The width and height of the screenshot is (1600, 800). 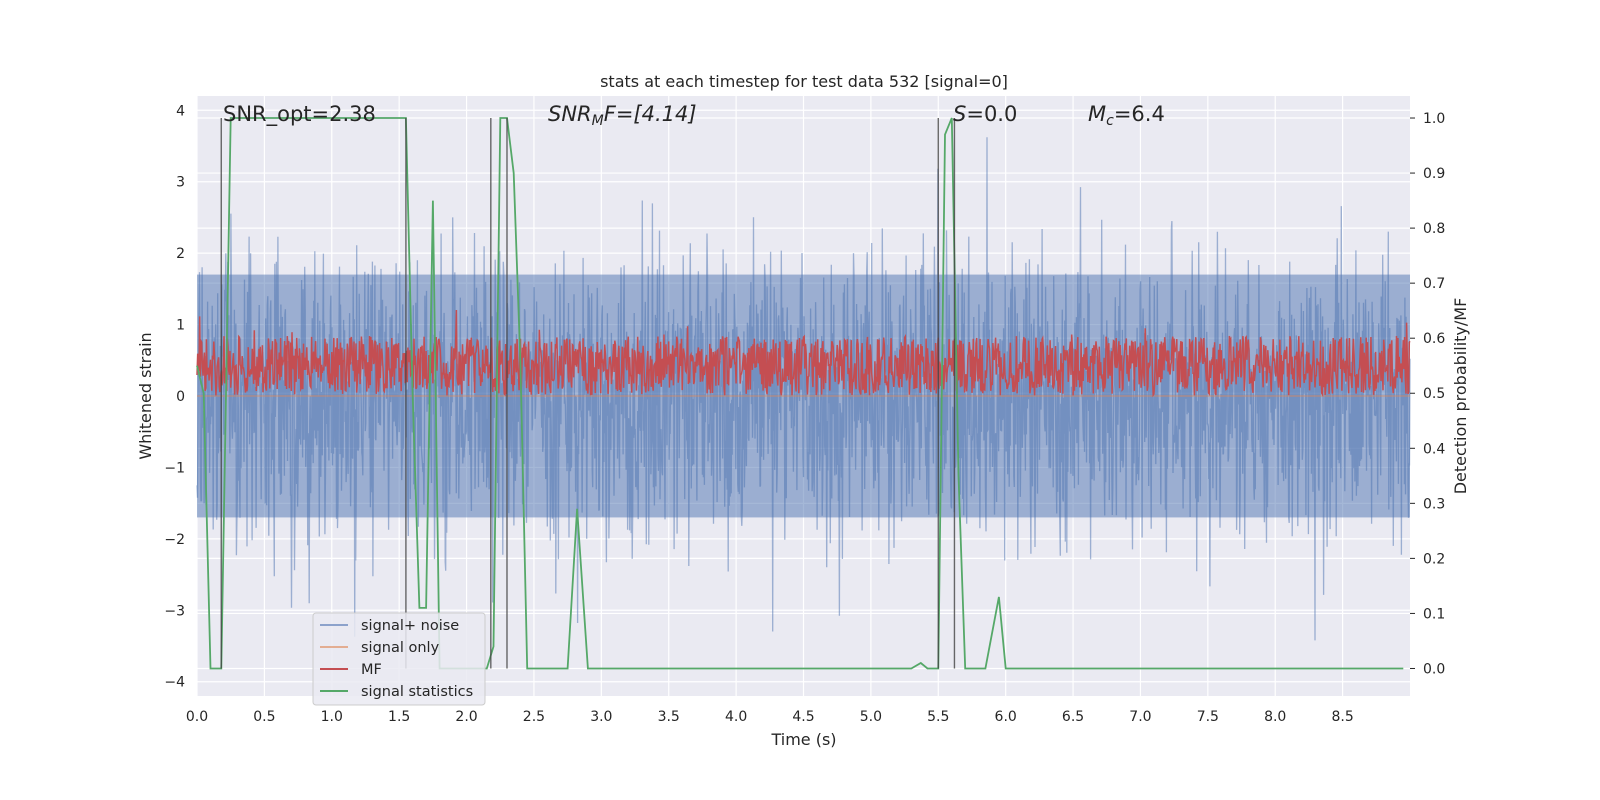 I want to click on y-tick-label-7: −3, so click(x=174, y=611).